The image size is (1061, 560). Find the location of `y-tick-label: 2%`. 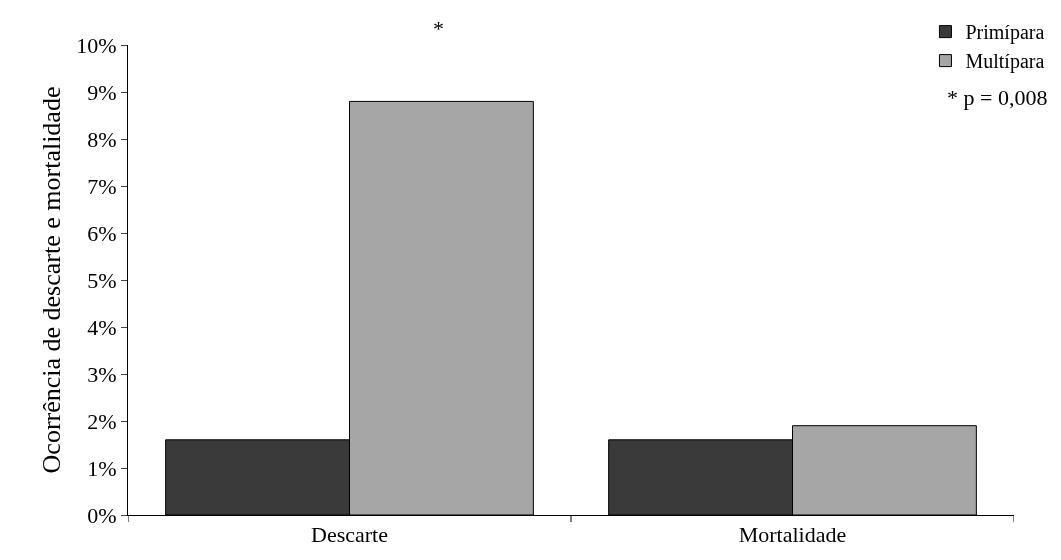

y-tick-label: 2% is located at coordinates (102, 421).